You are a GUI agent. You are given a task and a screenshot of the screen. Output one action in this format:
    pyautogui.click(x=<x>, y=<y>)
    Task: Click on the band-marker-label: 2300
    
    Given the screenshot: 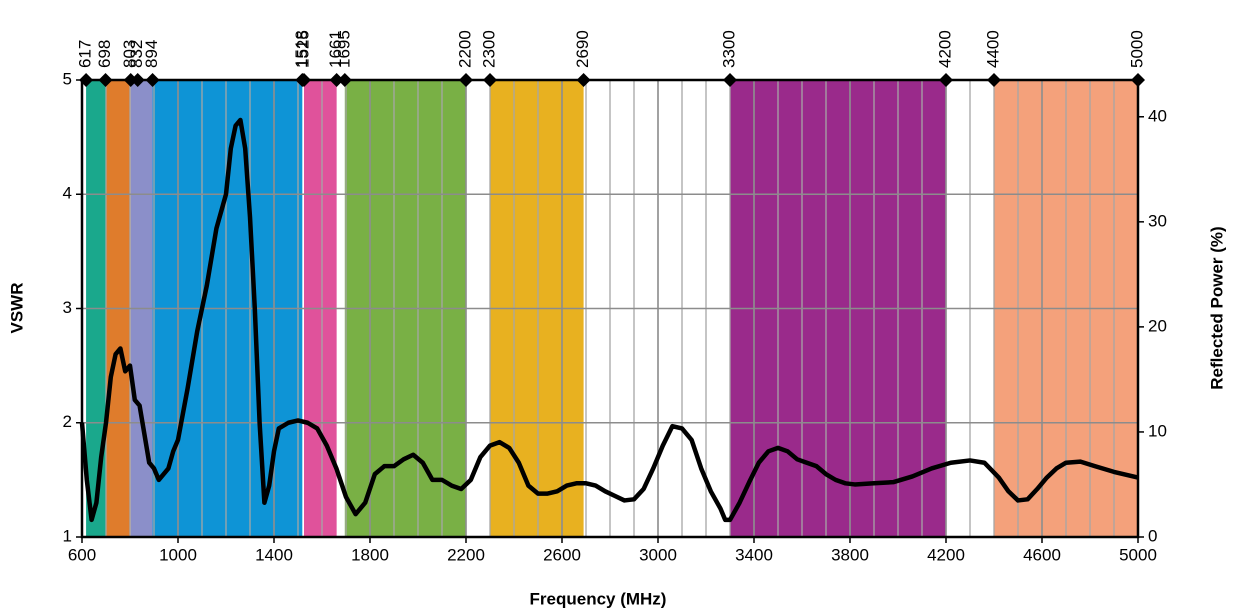 What is the action you would take?
    pyautogui.click(x=488, y=49)
    